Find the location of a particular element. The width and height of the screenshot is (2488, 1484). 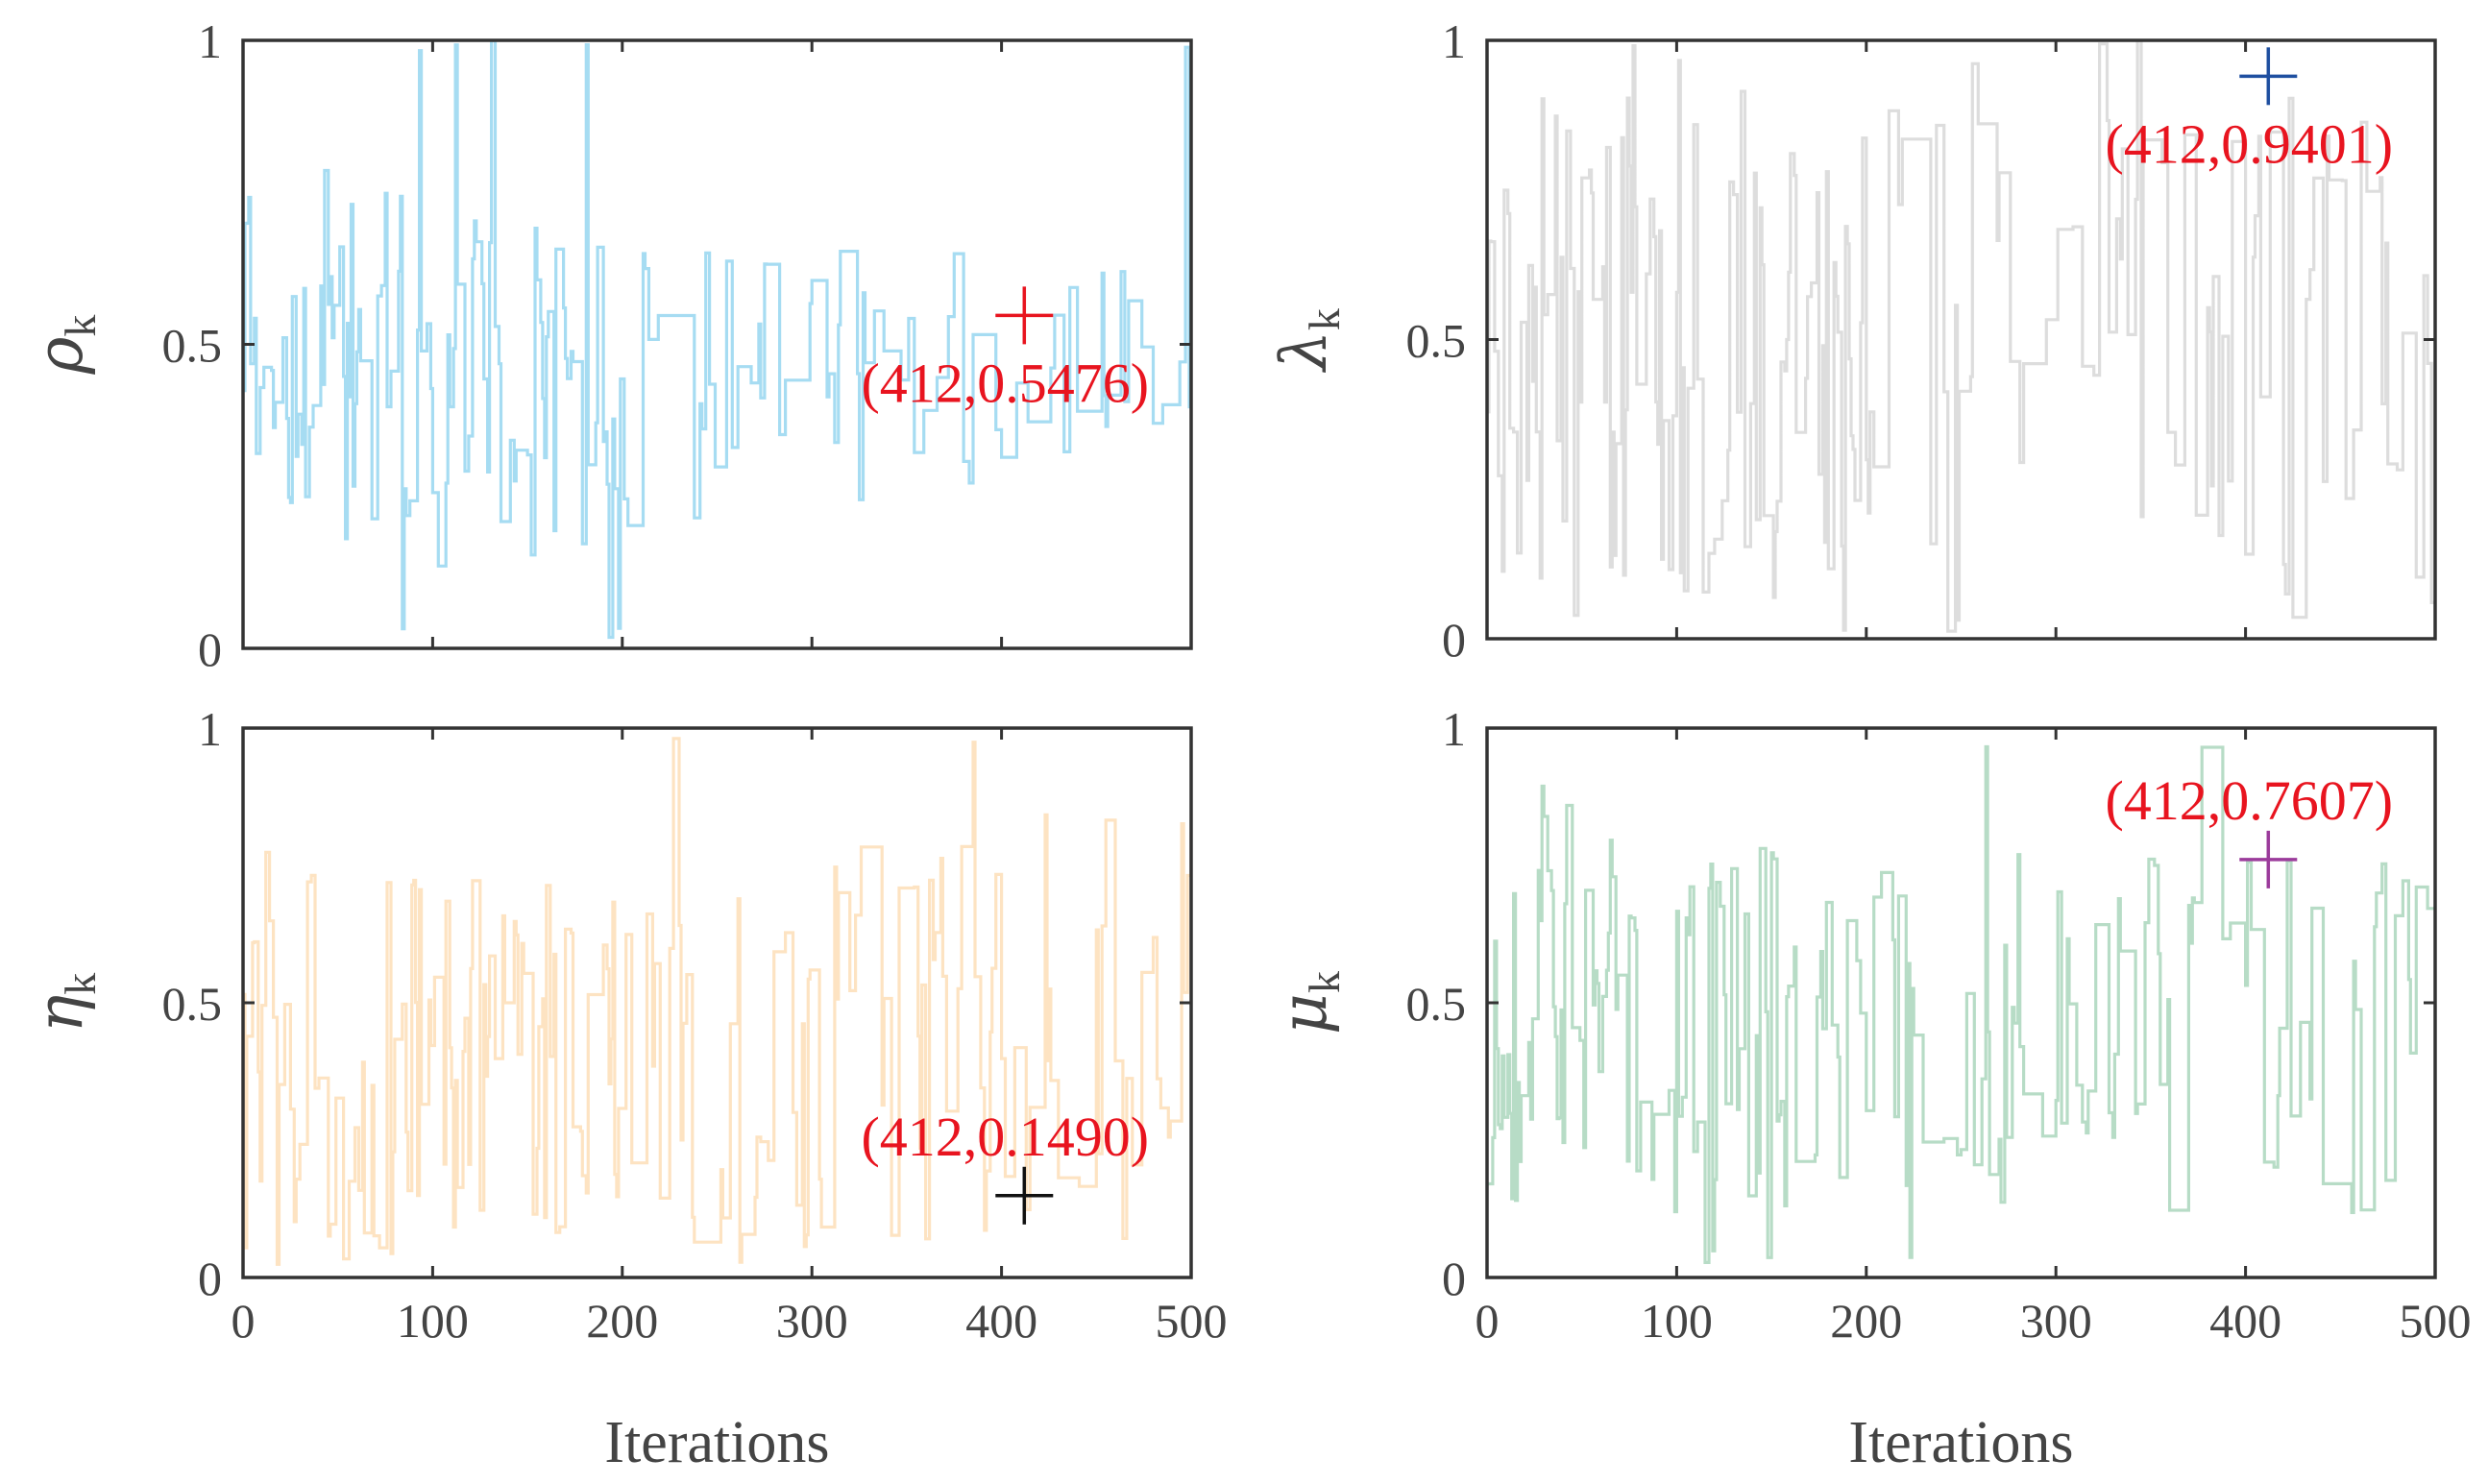

y-tick-label-mu-1: 0.5 is located at coordinates (1436, 1004).